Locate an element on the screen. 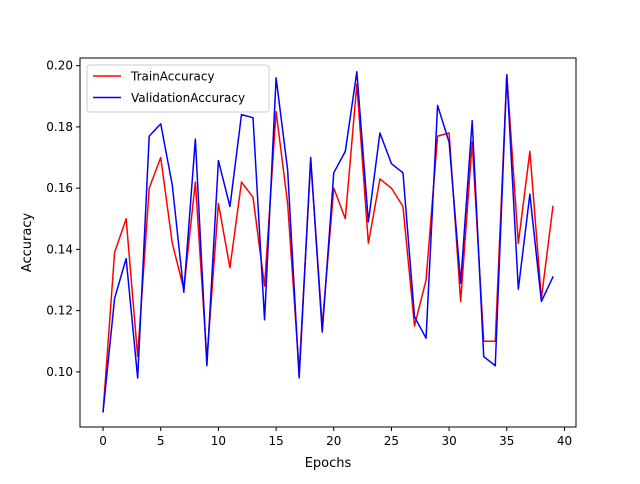 Image resolution: width=640 pixels, height=484 pixels. legend-label-trainaccuracy: TrainAccuracy is located at coordinates (172, 77).